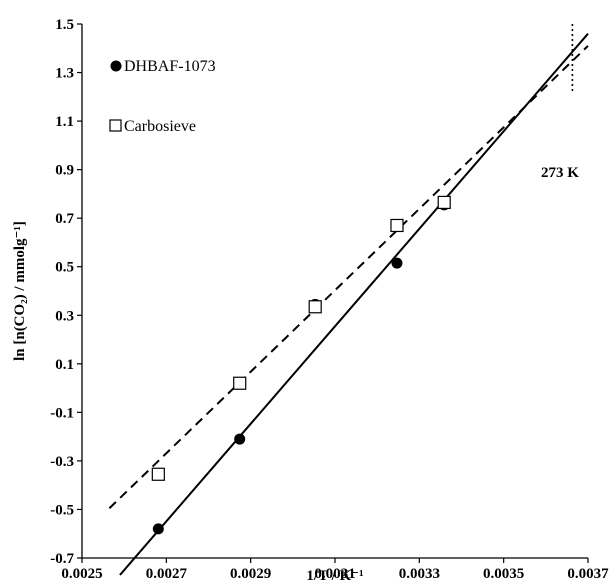 This screenshot has width=616, height=586. Describe the element at coordinates (116, 66) in the screenshot. I see `legend-marker-dhbaf` at that location.